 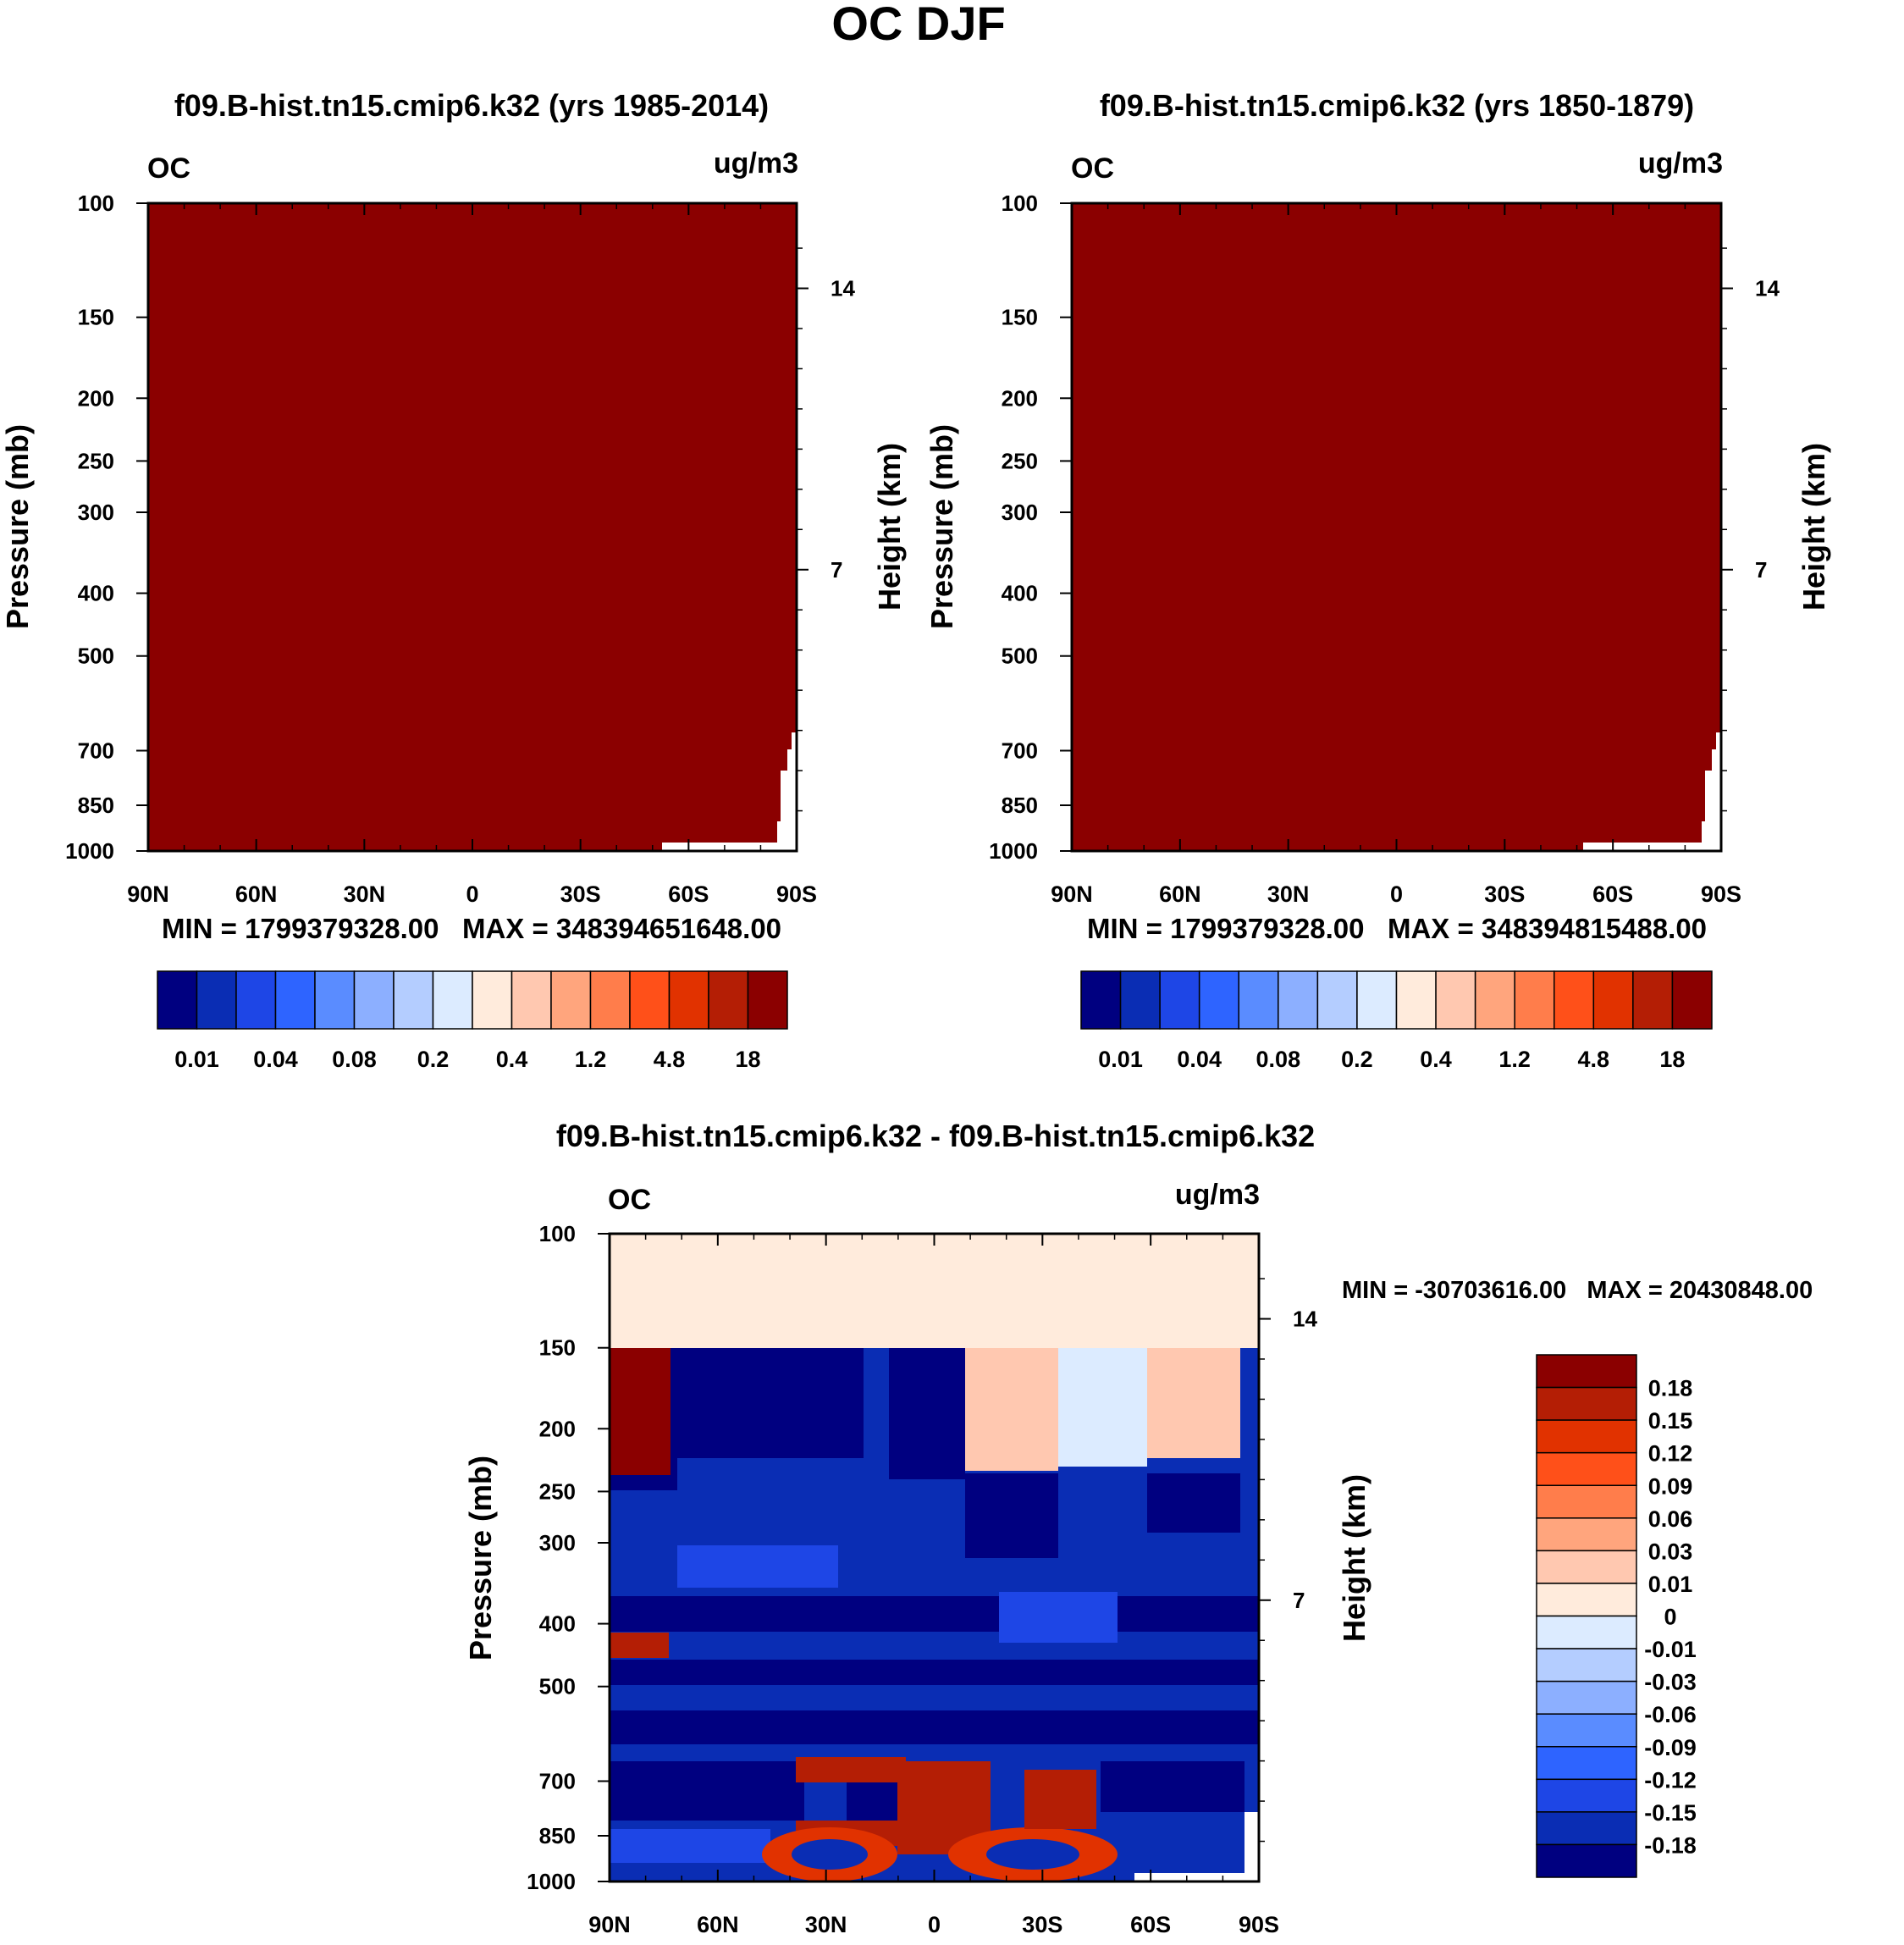 What do you see at coordinates (1042, 1925) in the screenshot?
I see `panel-3-xtick-label: 30S` at bounding box center [1042, 1925].